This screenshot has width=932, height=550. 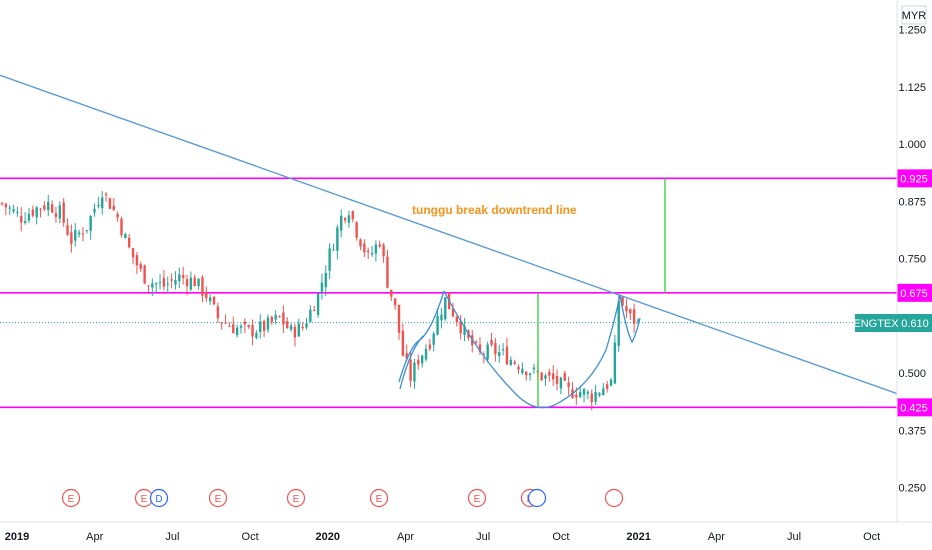 I want to click on y-tick-label: 0.500, so click(x=912, y=374).